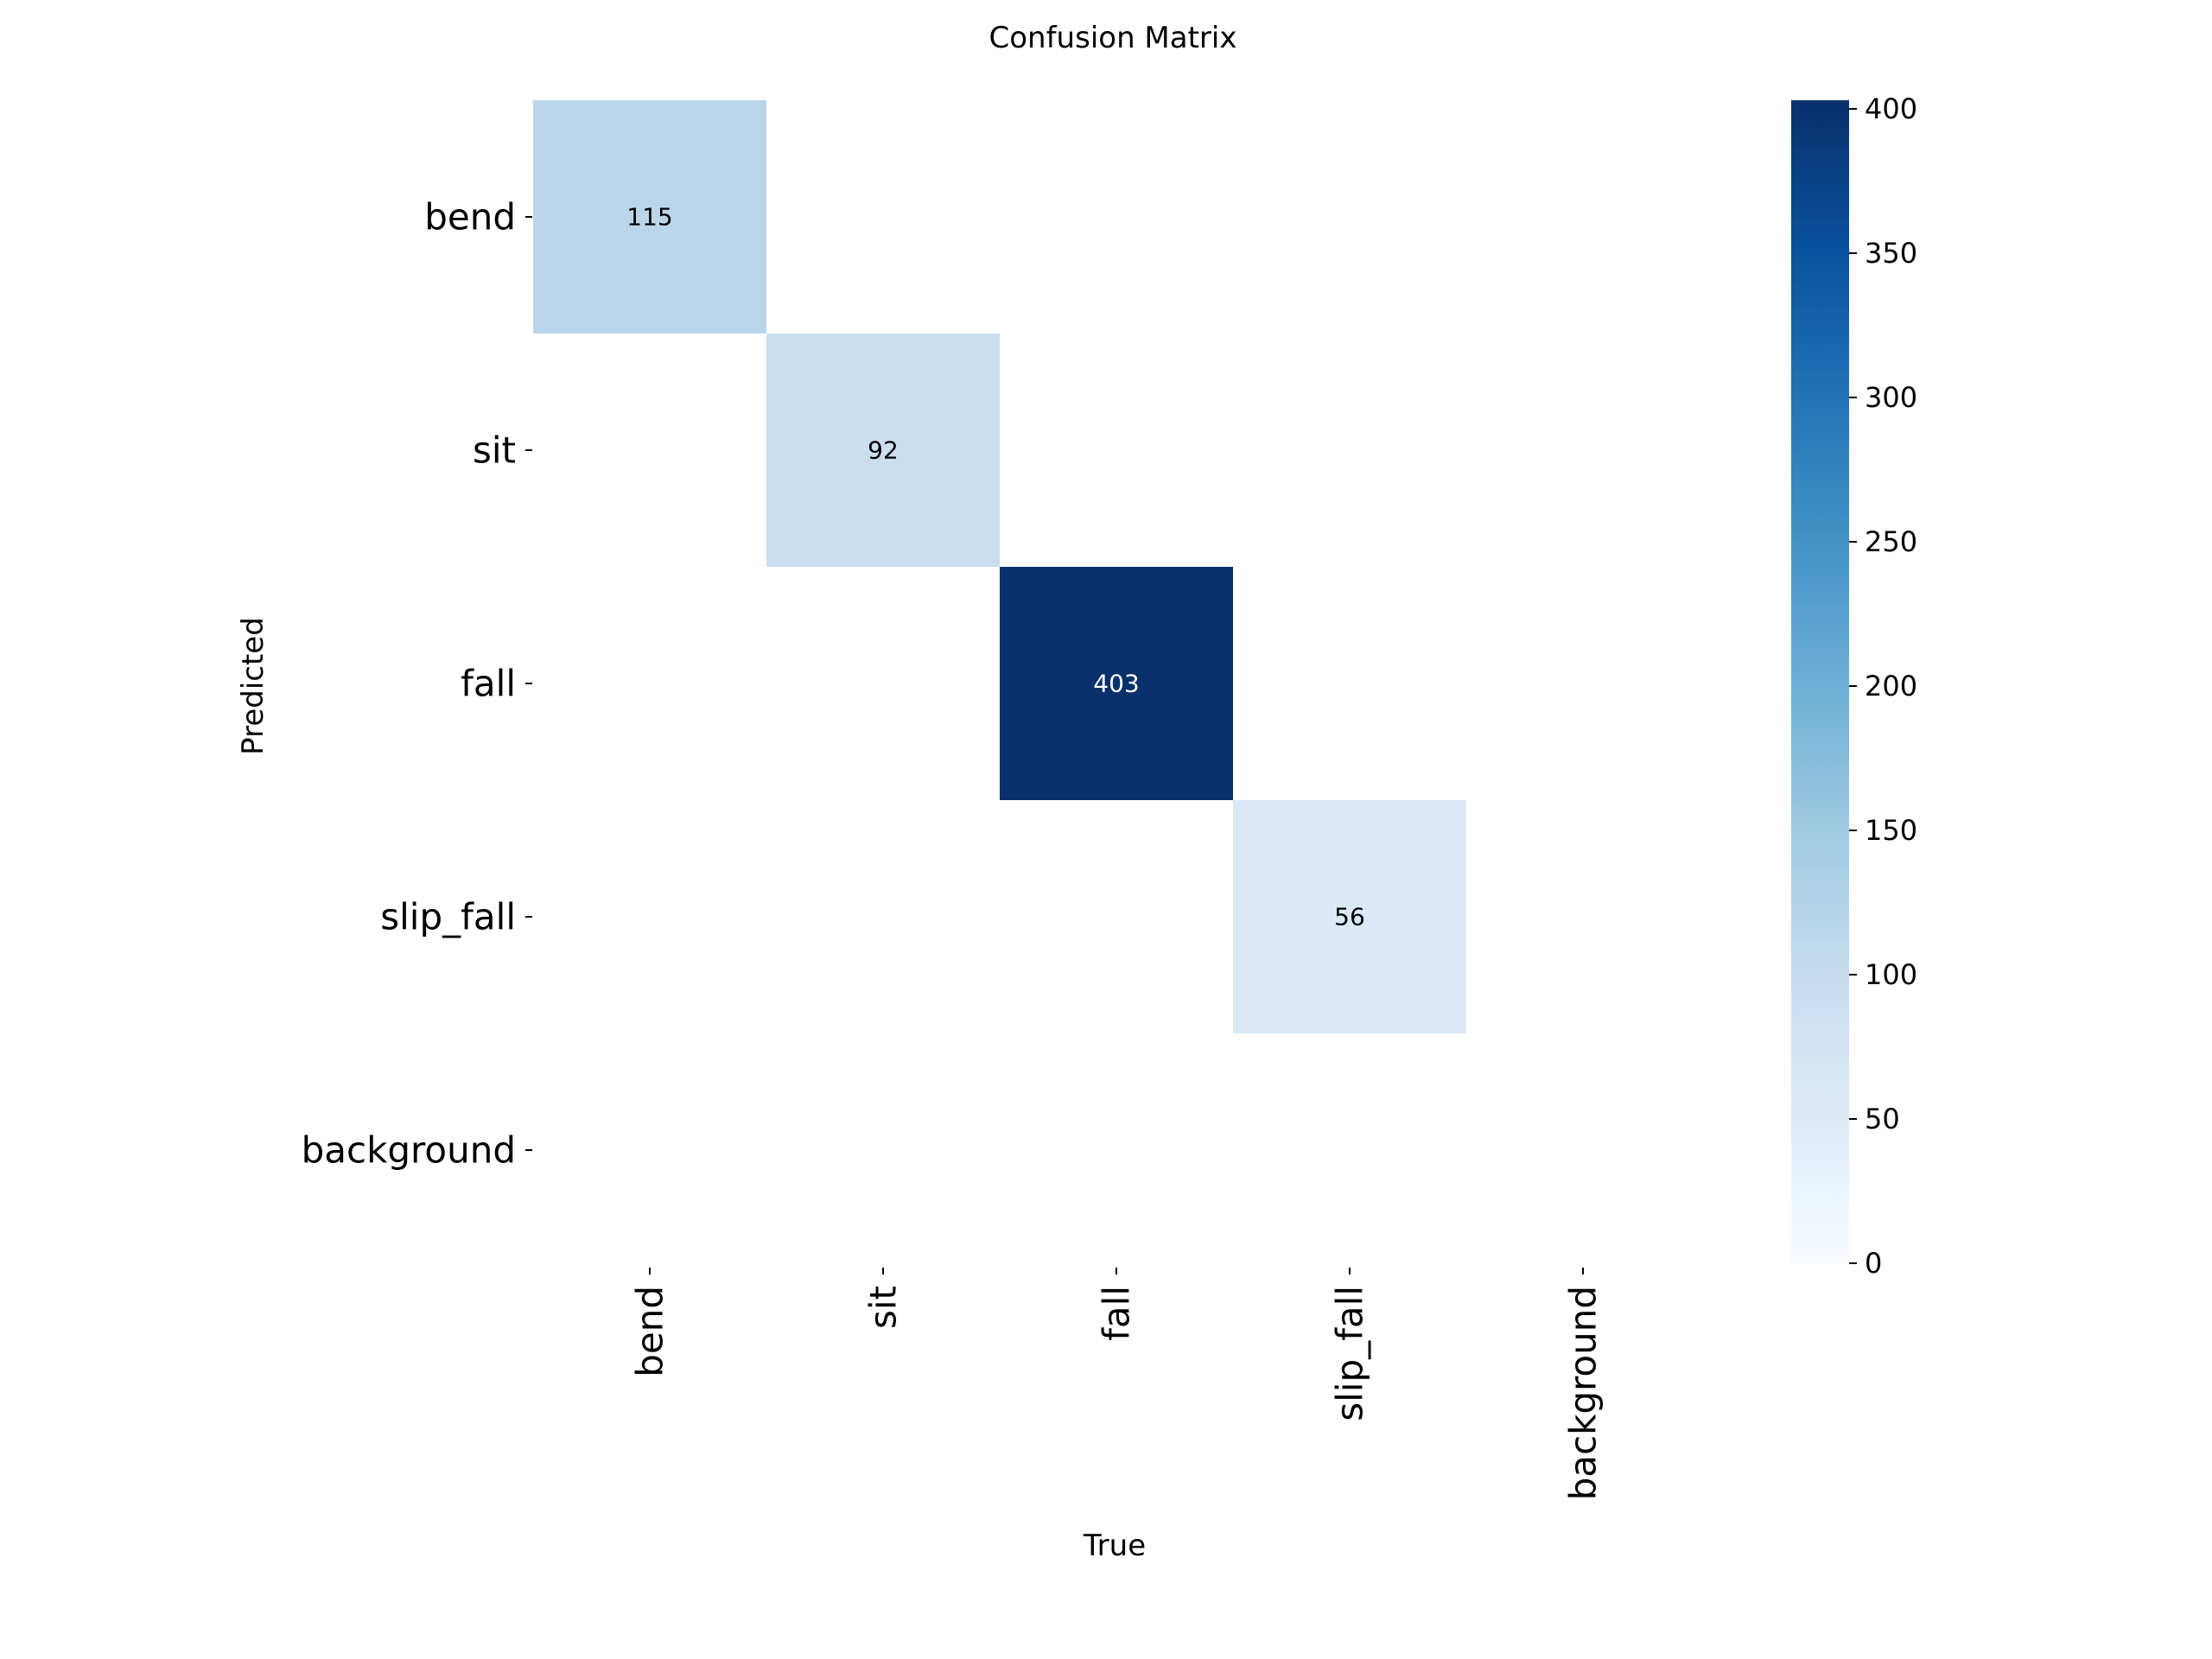 This screenshot has height=1659, width=2212. What do you see at coordinates (1117, 1313) in the screenshot?
I see `x-tick-label-fall: fall` at bounding box center [1117, 1313].